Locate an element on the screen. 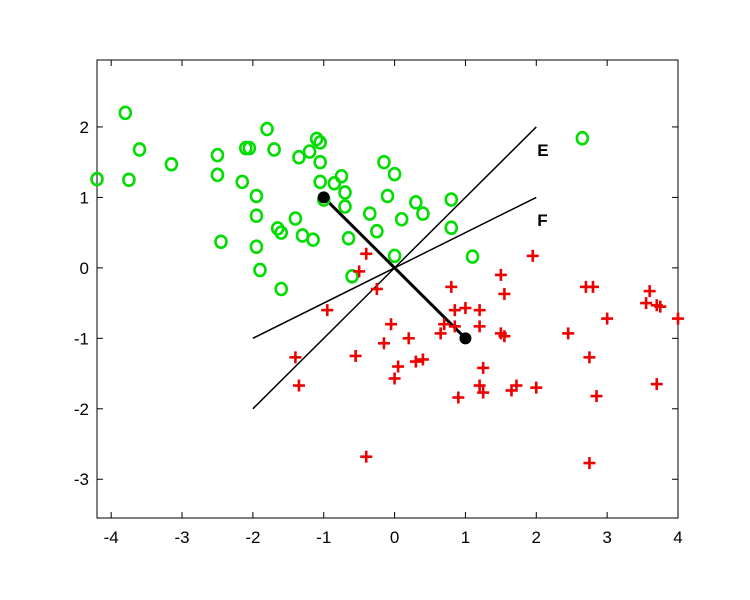 The height and width of the screenshot is (600, 750). x-tick-label: -4 is located at coordinates (111, 537).